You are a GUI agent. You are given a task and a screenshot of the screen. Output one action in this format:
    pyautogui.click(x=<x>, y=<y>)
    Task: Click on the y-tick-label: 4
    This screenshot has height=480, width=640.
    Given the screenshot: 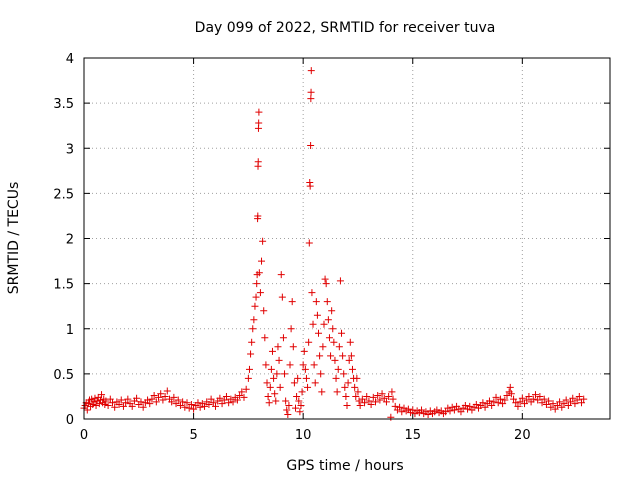 What is the action you would take?
    pyautogui.click(x=70, y=59)
    